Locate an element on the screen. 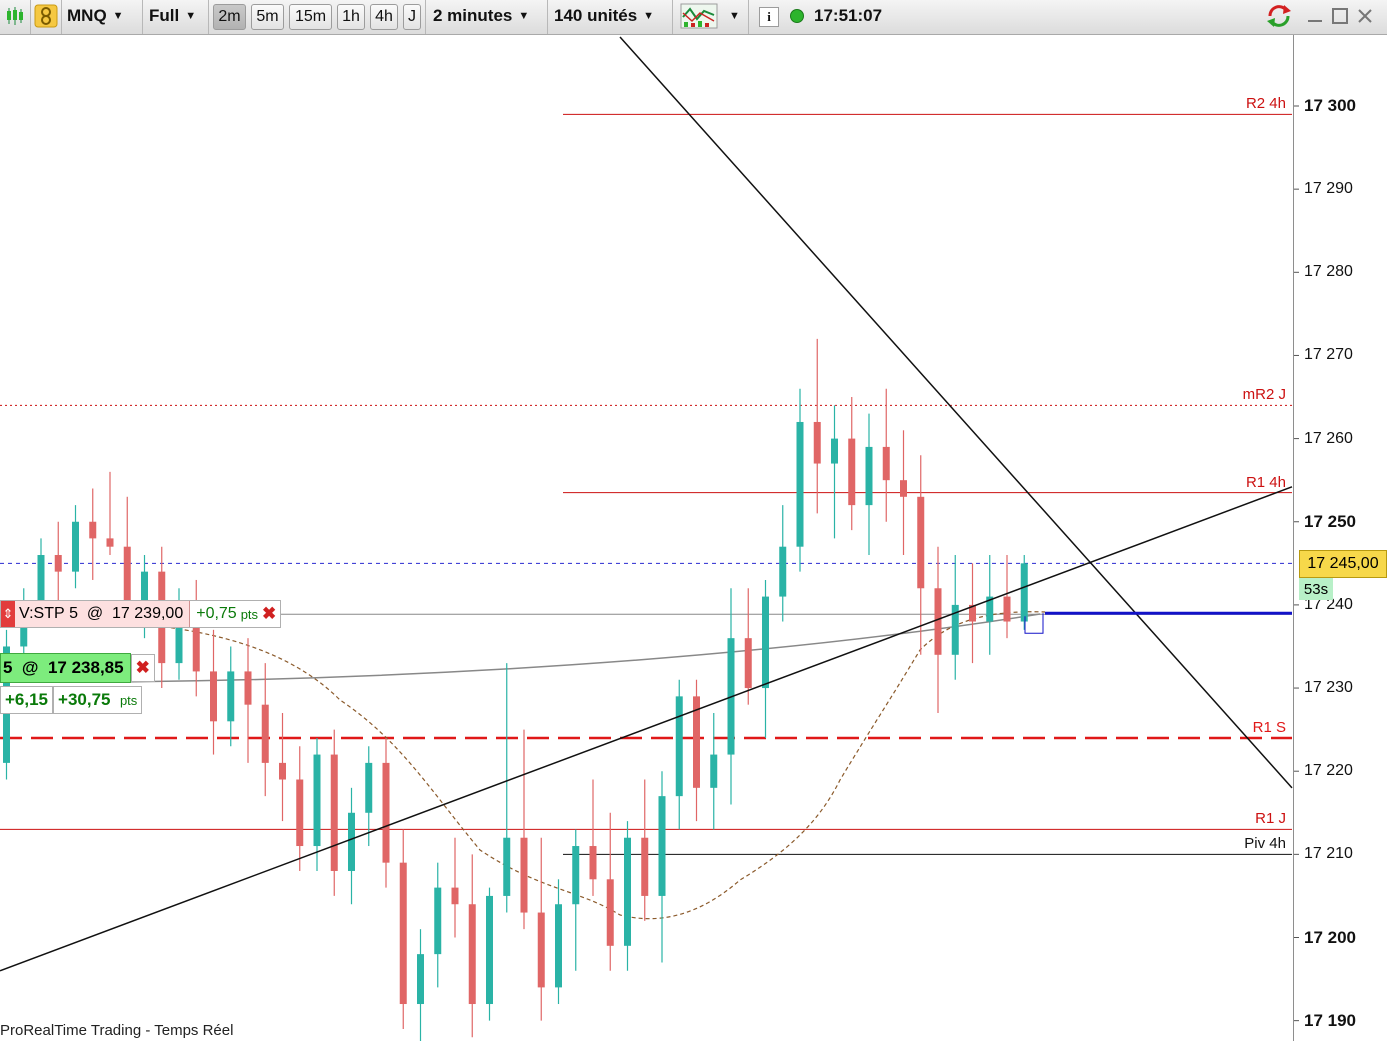 This screenshot has width=1387, height=1041. instrument-select: MNQ ▼ is located at coordinates (102, 16).